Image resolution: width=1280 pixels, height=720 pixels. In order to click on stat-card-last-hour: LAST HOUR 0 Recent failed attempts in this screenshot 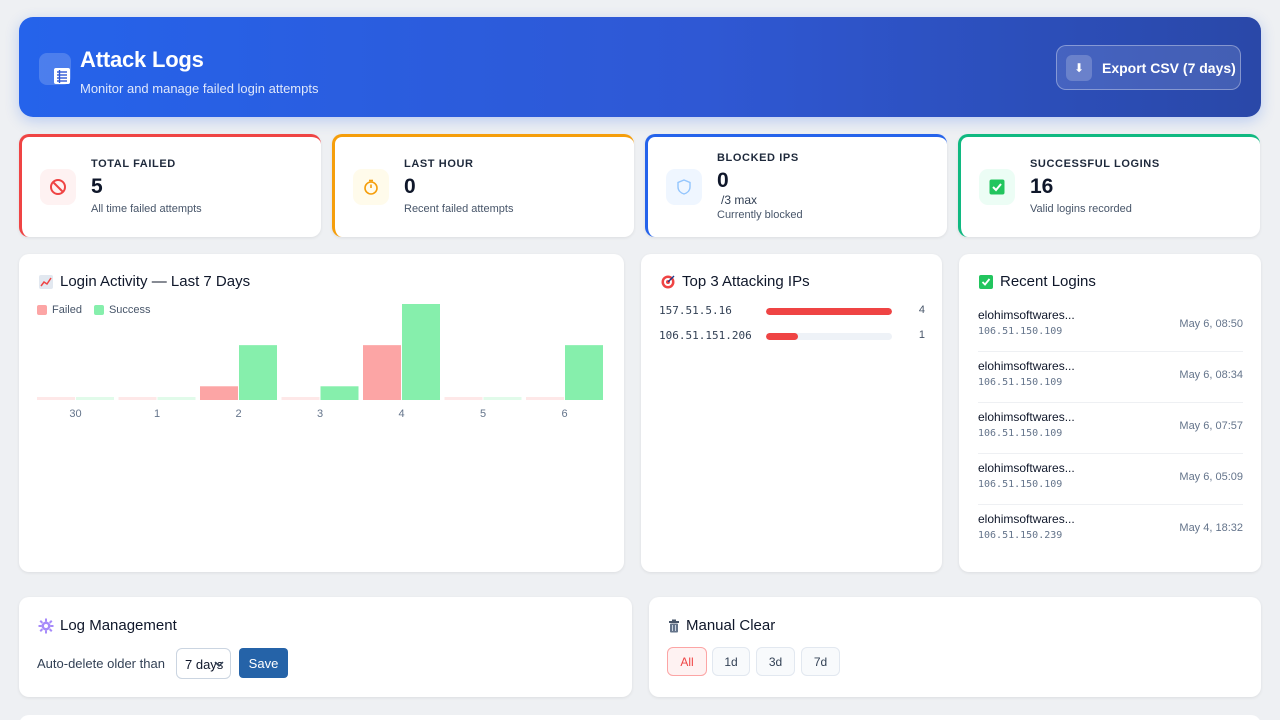, I will do `click(483, 185)`.